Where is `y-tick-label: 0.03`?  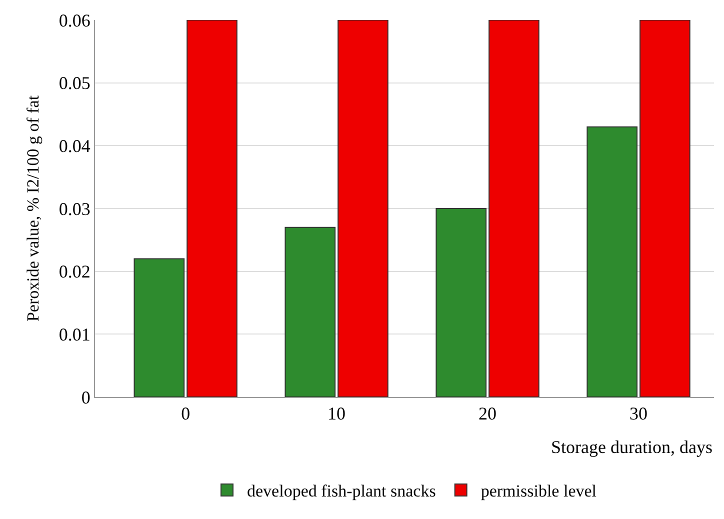 y-tick-label: 0.03 is located at coordinates (74, 208).